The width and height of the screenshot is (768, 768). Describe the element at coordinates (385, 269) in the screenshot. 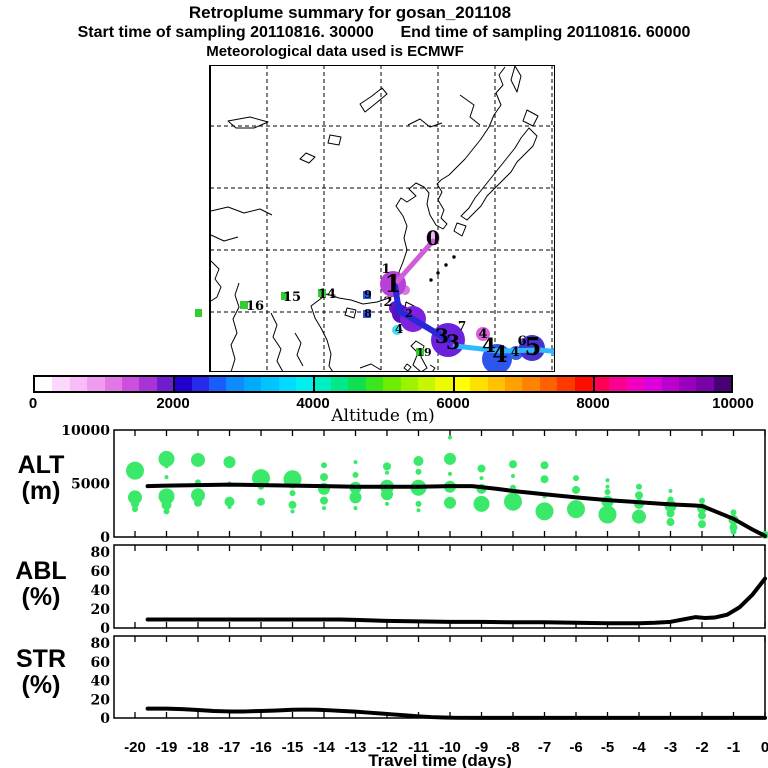

I see `trajectory-day-label: 1` at that location.